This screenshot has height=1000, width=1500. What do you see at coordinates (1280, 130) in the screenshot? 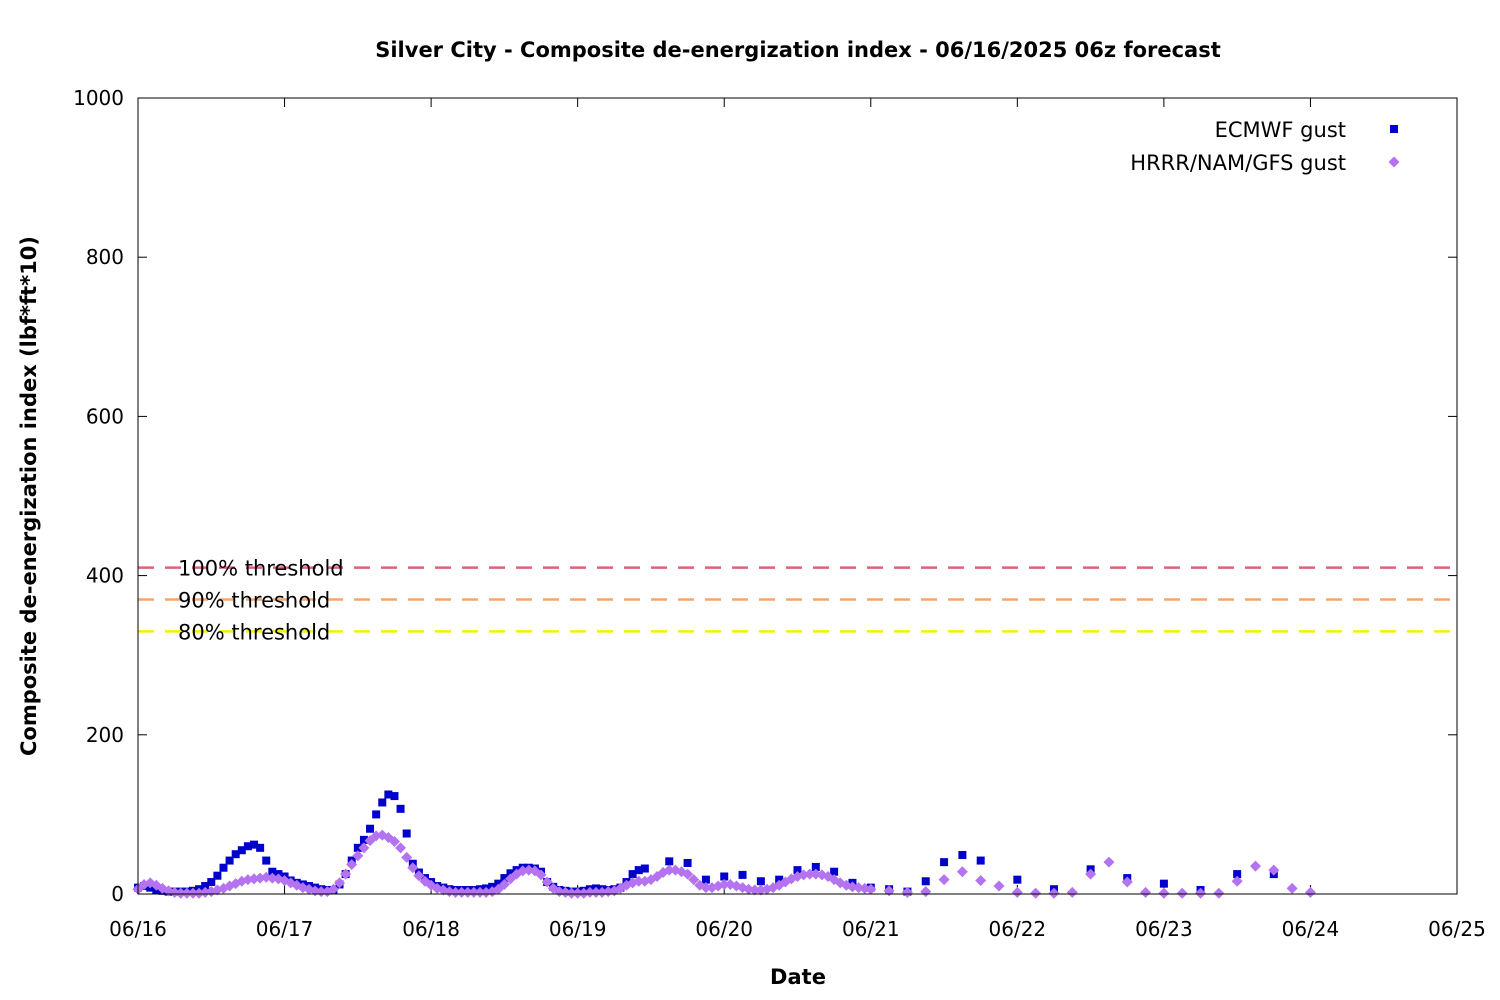
I see `legend-label: ECMWF gust` at bounding box center [1280, 130].